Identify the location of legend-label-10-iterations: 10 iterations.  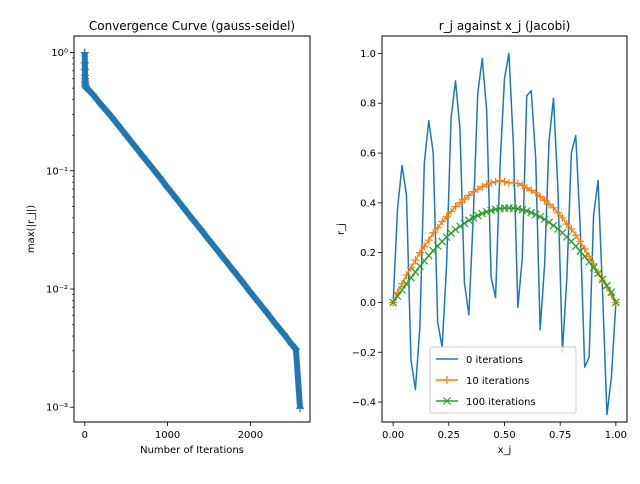
(497, 381).